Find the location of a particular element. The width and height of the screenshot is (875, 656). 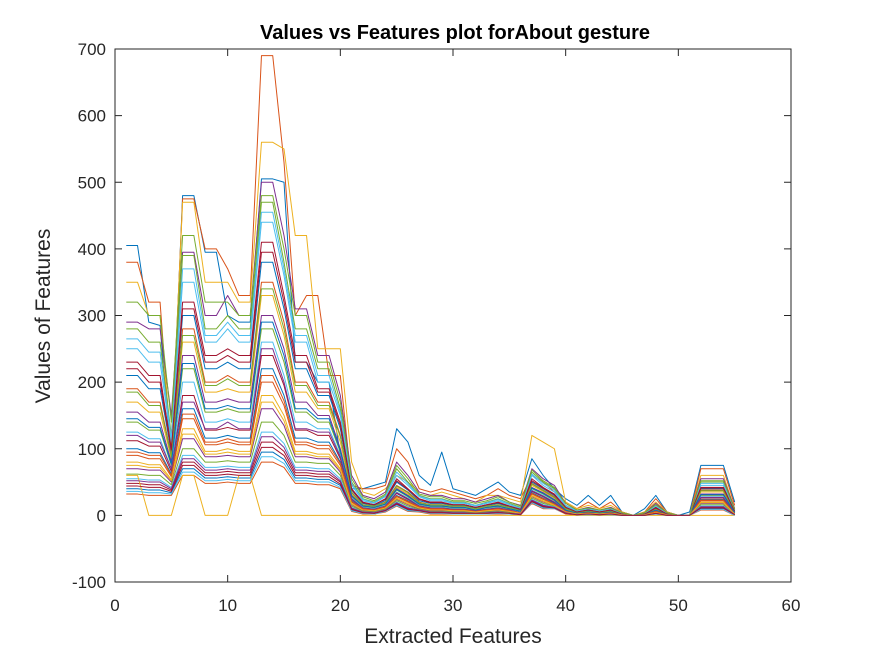

x-tick-label: 50 is located at coordinates (678, 605).